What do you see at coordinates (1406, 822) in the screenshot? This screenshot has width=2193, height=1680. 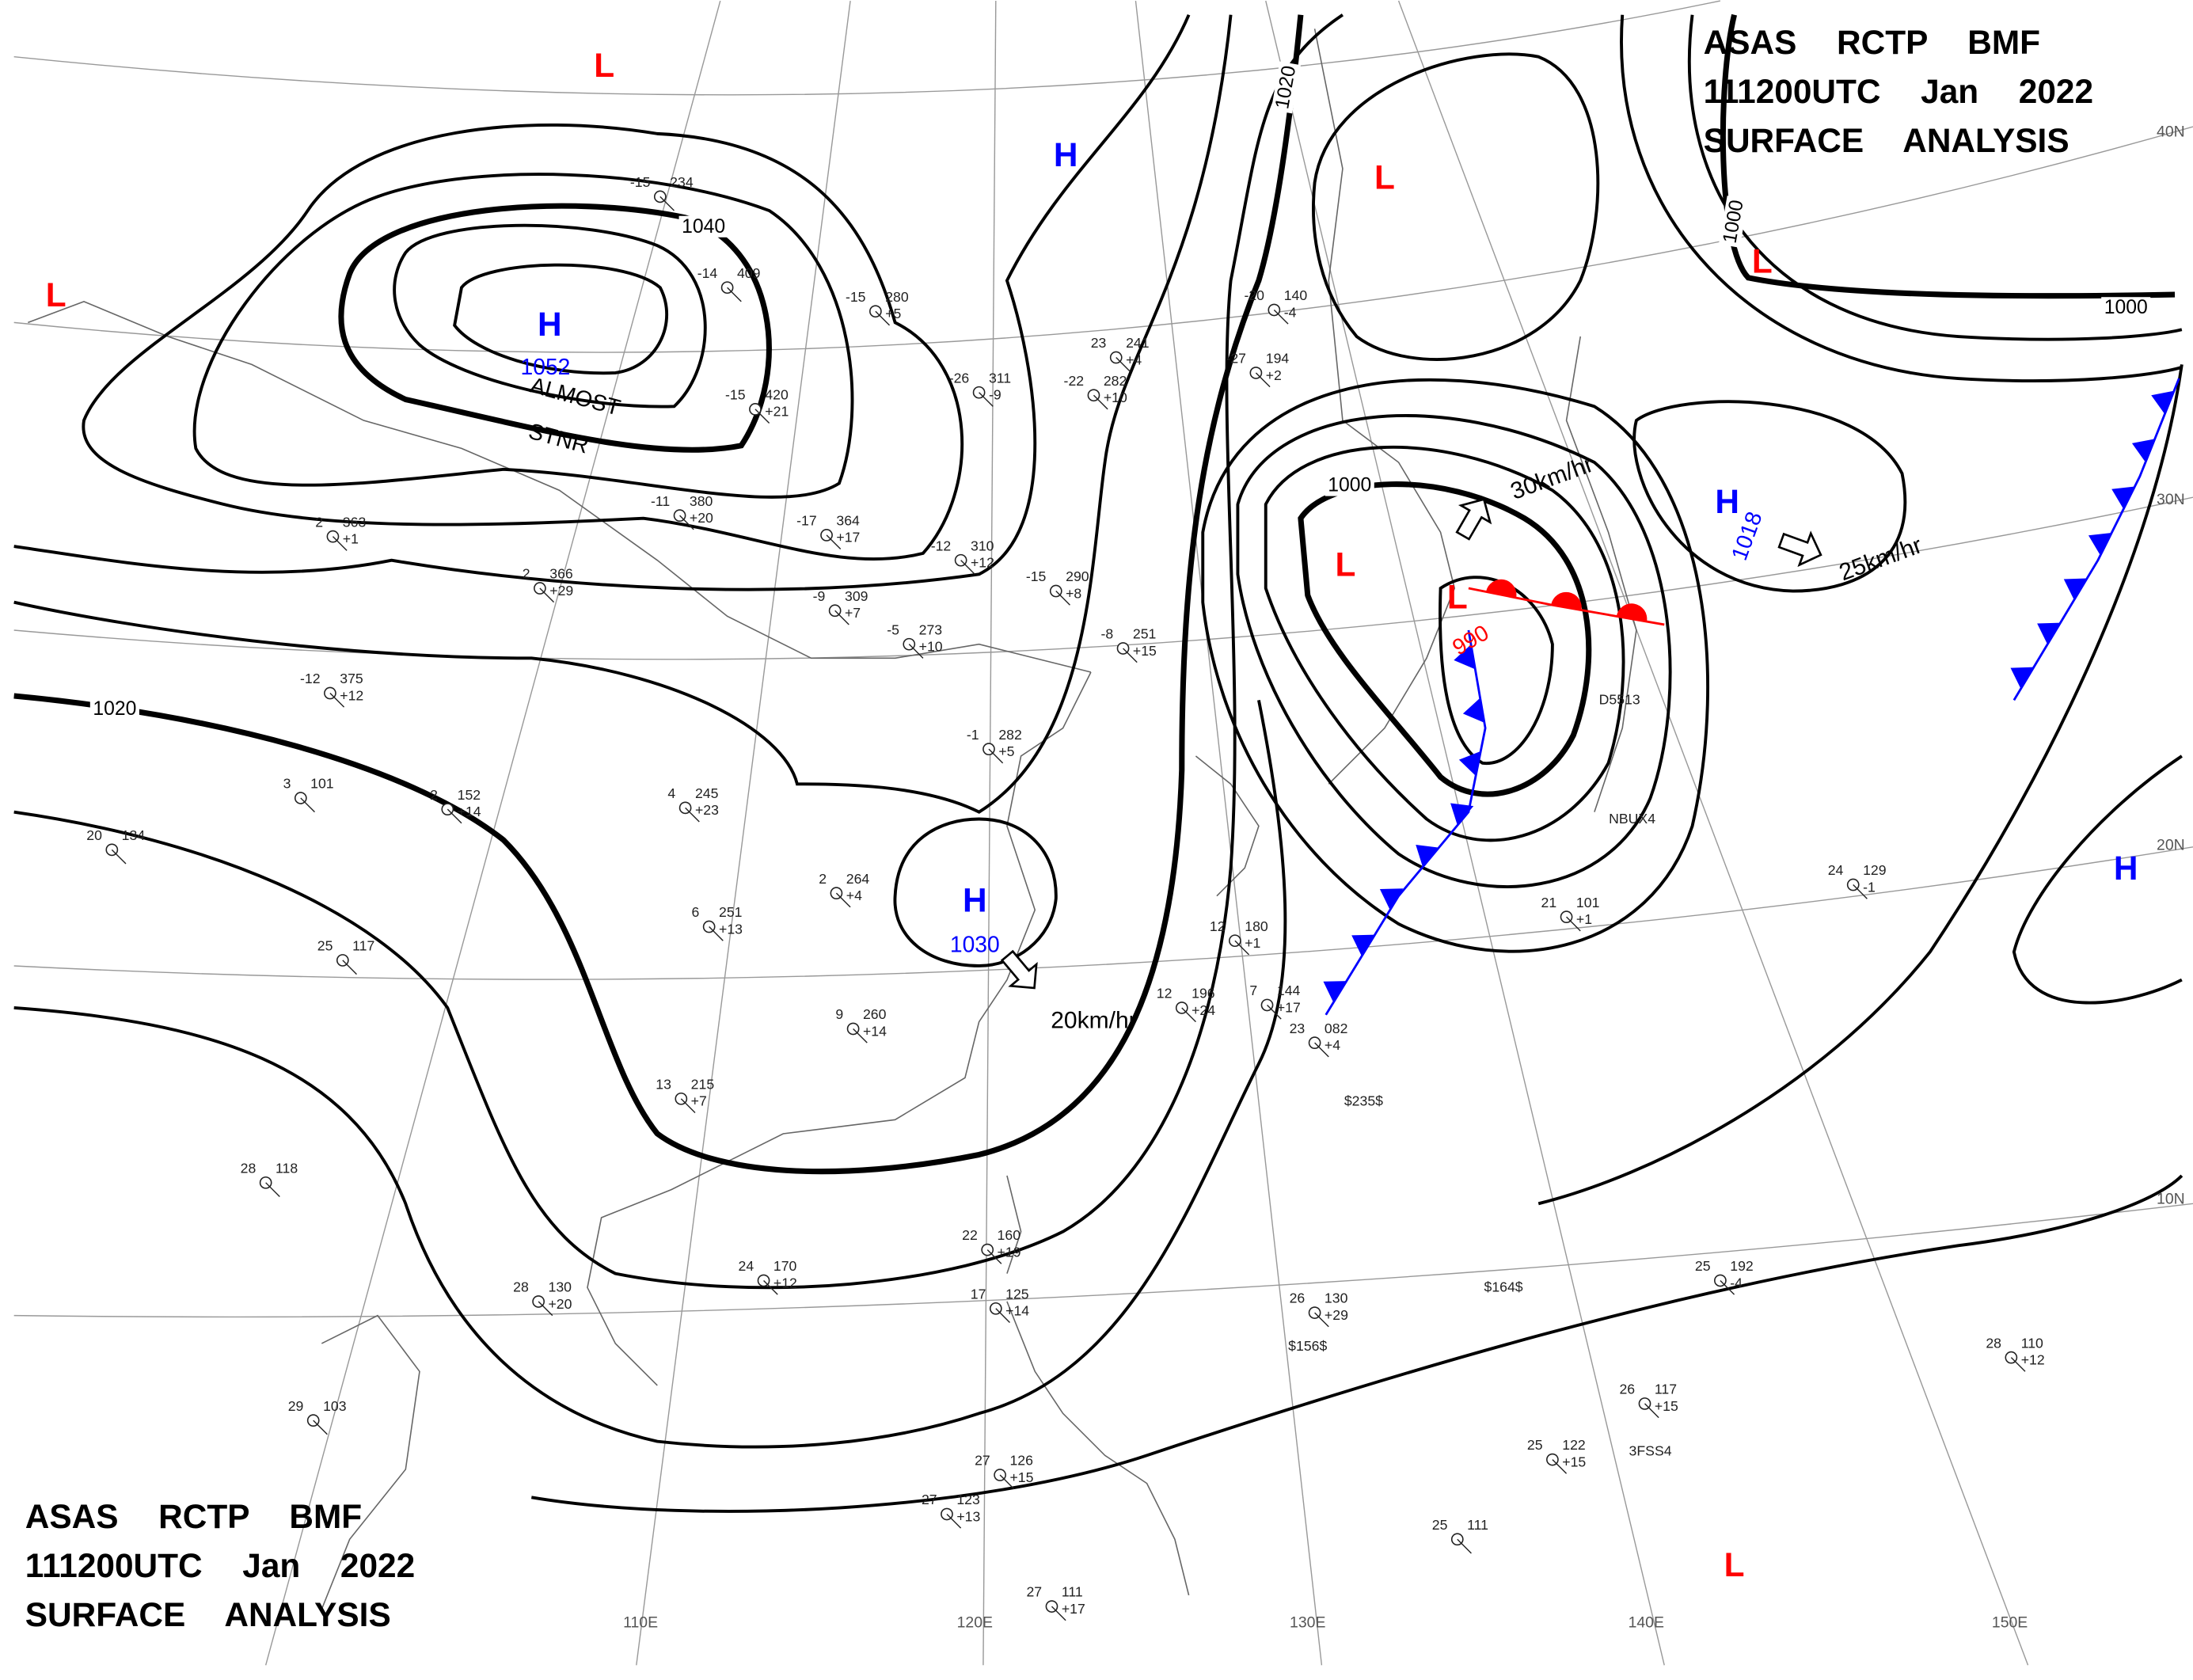 I see `front-line` at bounding box center [1406, 822].